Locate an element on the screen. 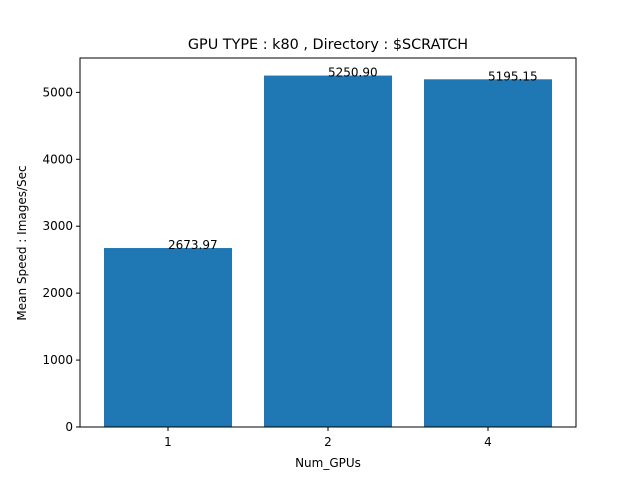  x-tick-label: 4 is located at coordinates (488, 442).